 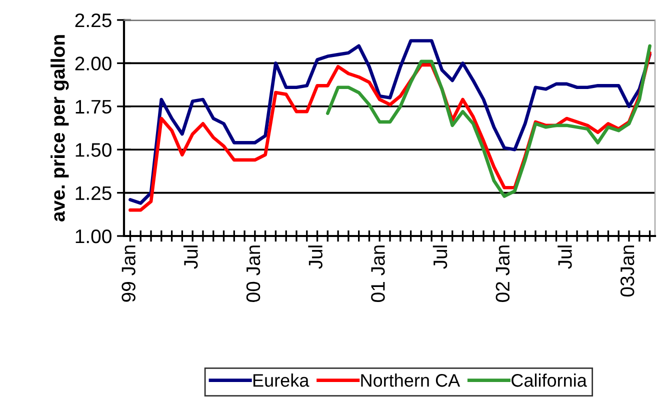 What do you see at coordinates (281, 380) in the screenshot?
I see `legend-label: Eureka` at bounding box center [281, 380].